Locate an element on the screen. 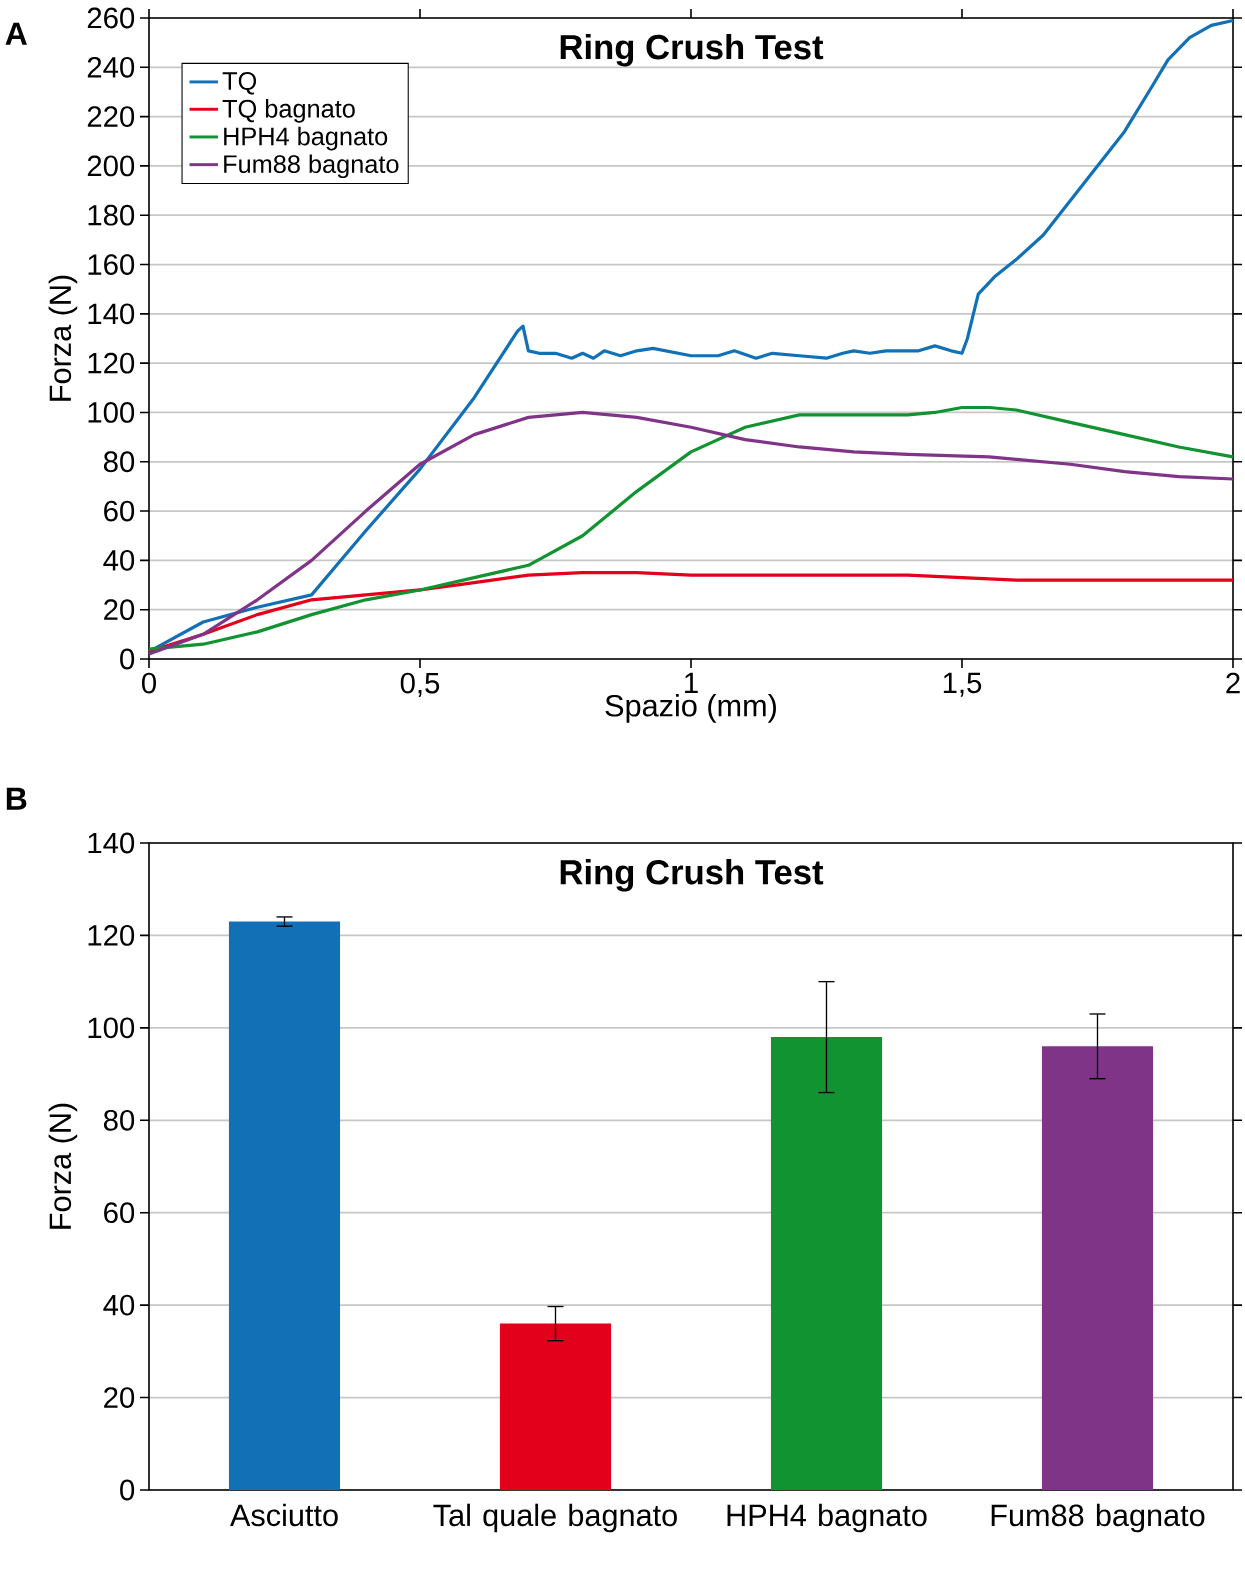  legend-label: HPH4 bagnato is located at coordinates (306, 138).